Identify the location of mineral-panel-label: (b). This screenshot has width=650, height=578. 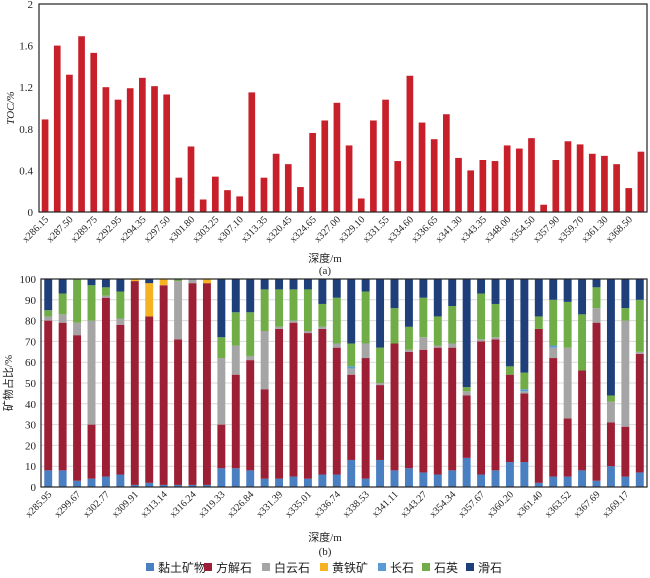
(325, 552).